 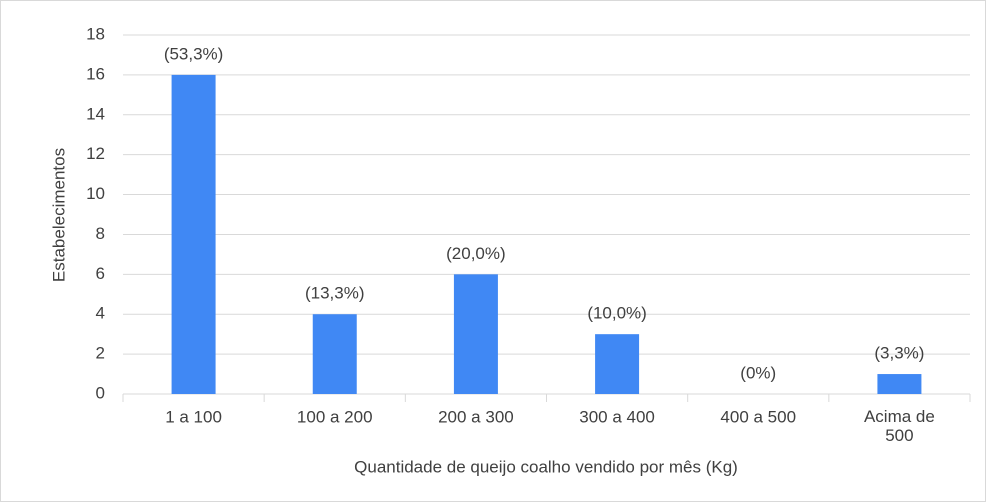 What do you see at coordinates (100, 273) in the screenshot?
I see `y-tick-label: 6` at bounding box center [100, 273].